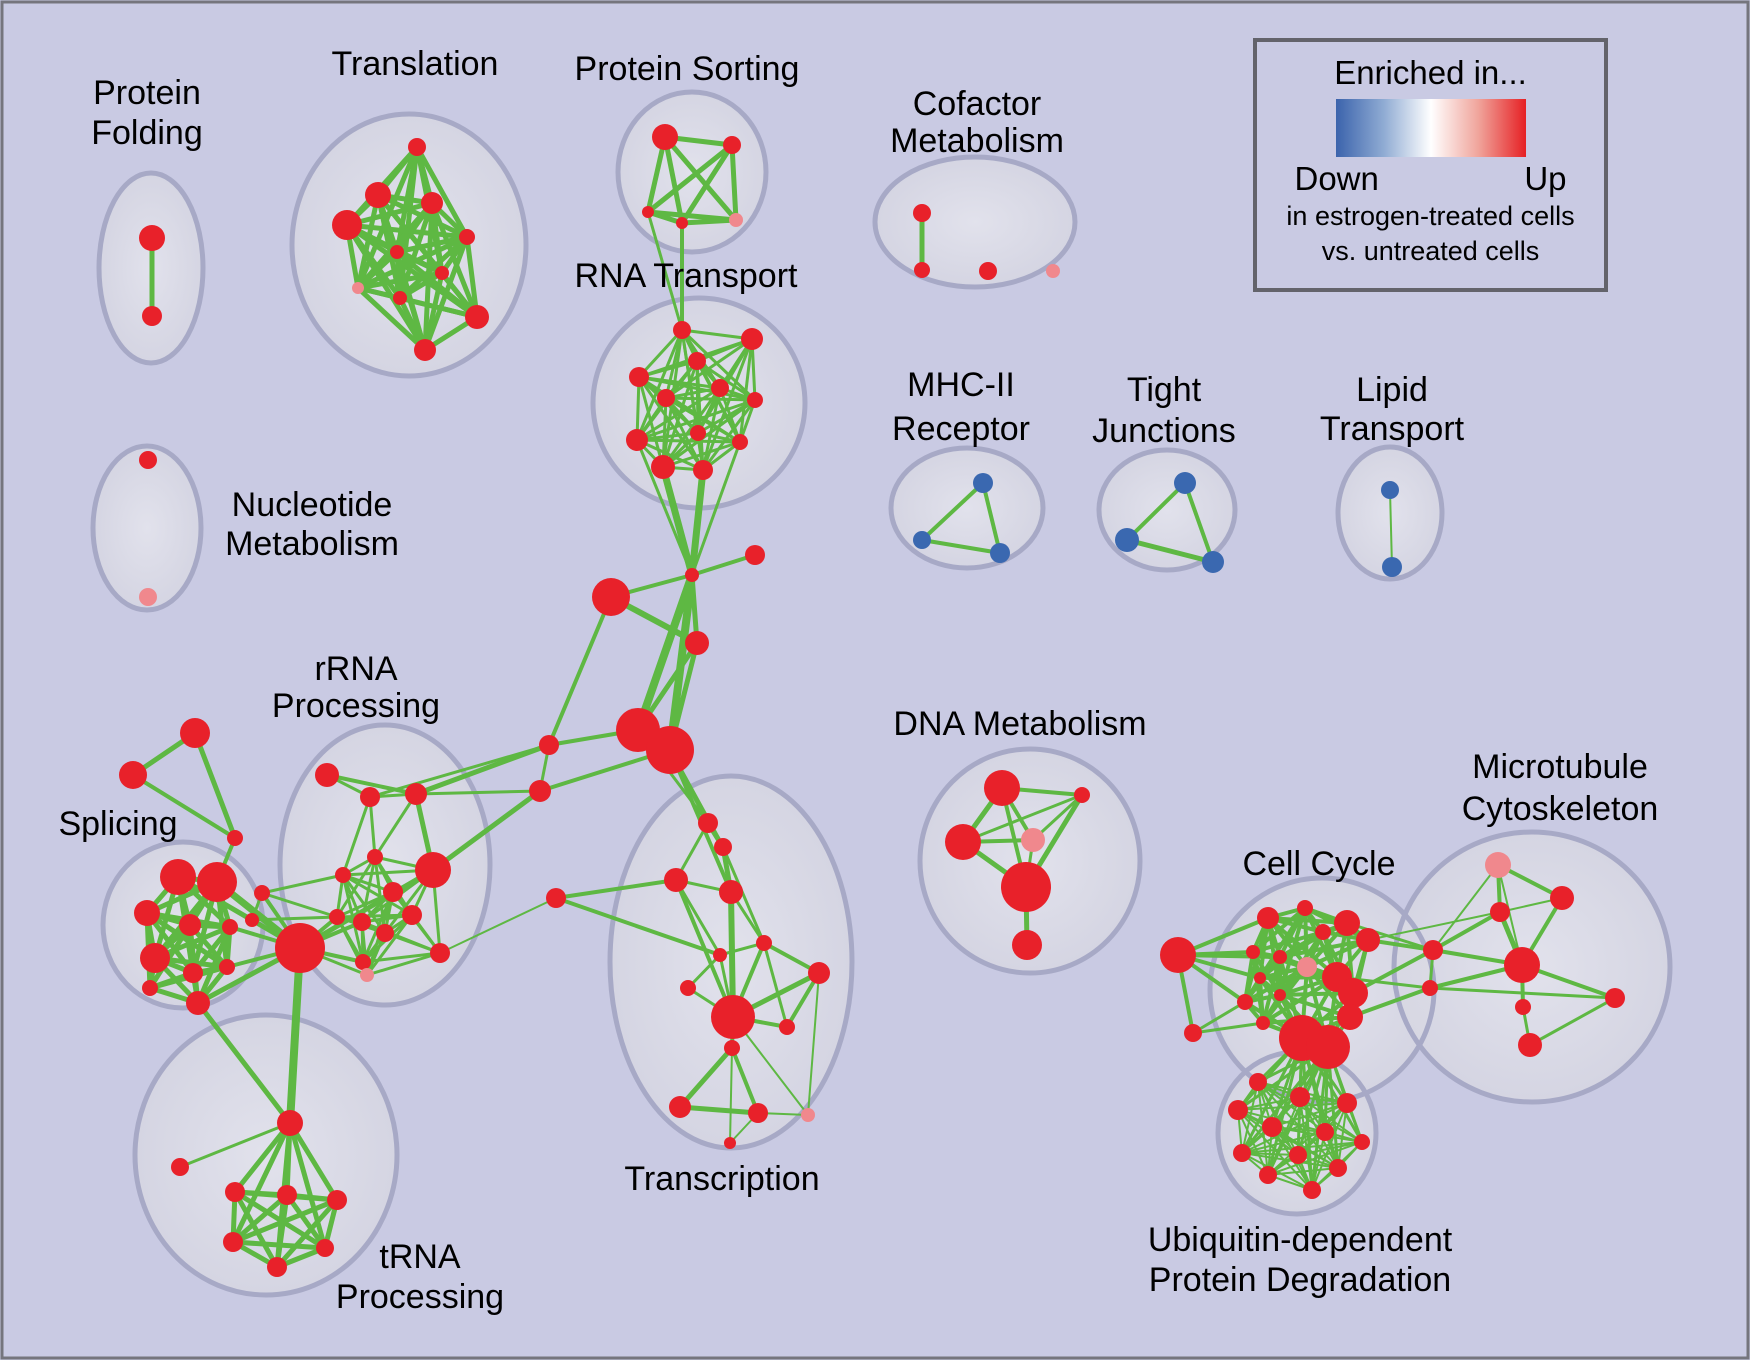 The width and height of the screenshot is (1750, 1360). I want to click on label-dna-metabolism: DNA Metabolism, so click(1019, 724).